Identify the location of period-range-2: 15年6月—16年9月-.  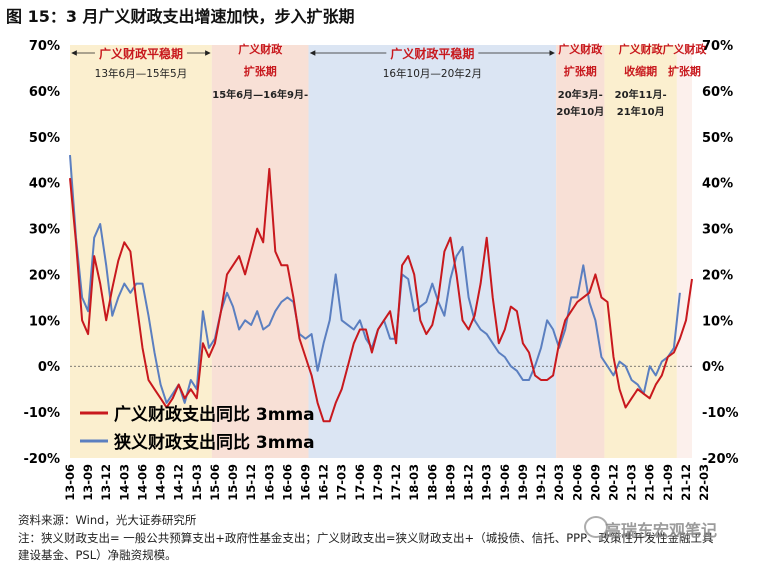
(260, 94).